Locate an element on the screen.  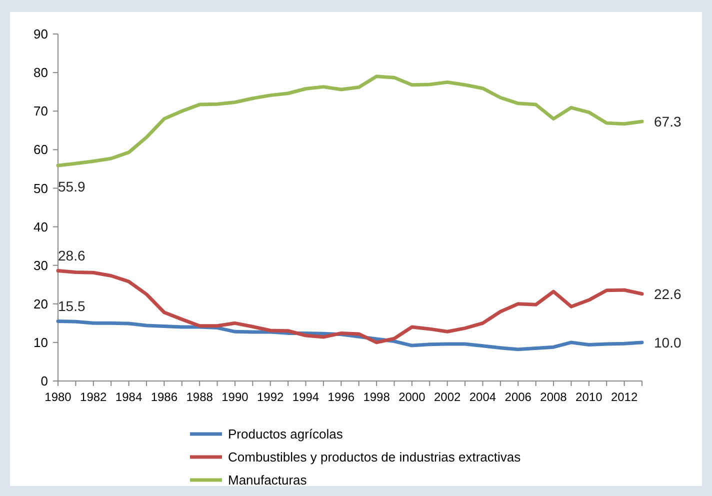
x-tick-label: 2002 is located at coordinates (448, 397).